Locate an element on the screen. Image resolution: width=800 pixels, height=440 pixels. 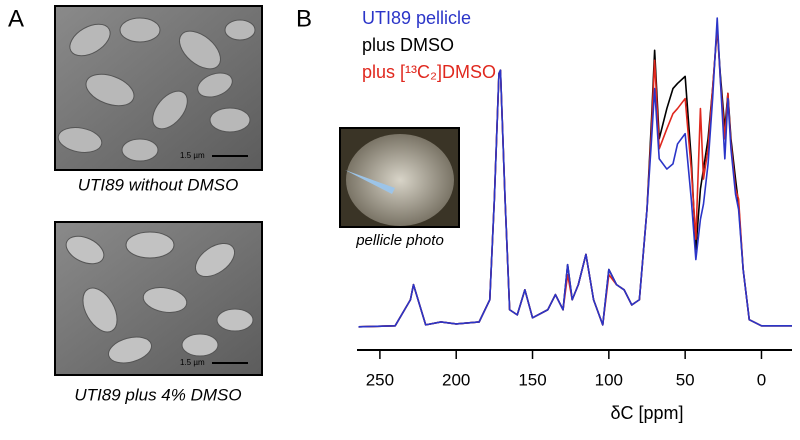
image-caption: UTI89 without DMSO is located at coordinates (158, 184).